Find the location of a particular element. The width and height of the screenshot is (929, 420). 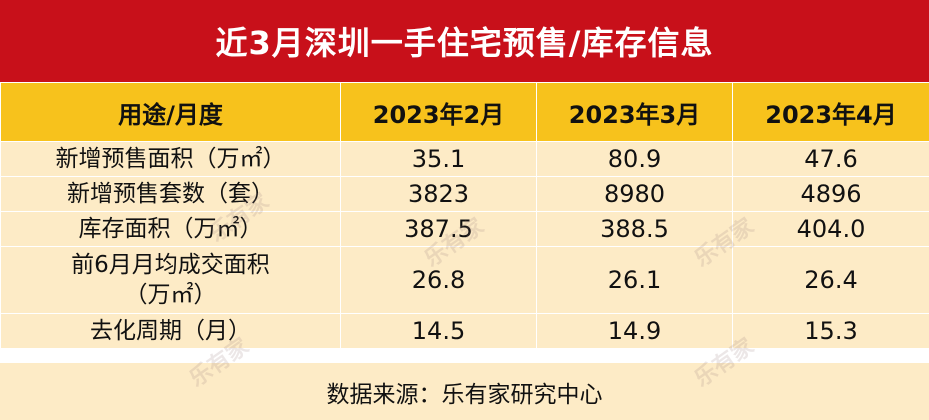

row-label: 新增预售套数（套） is located at coordinates (171, 194).